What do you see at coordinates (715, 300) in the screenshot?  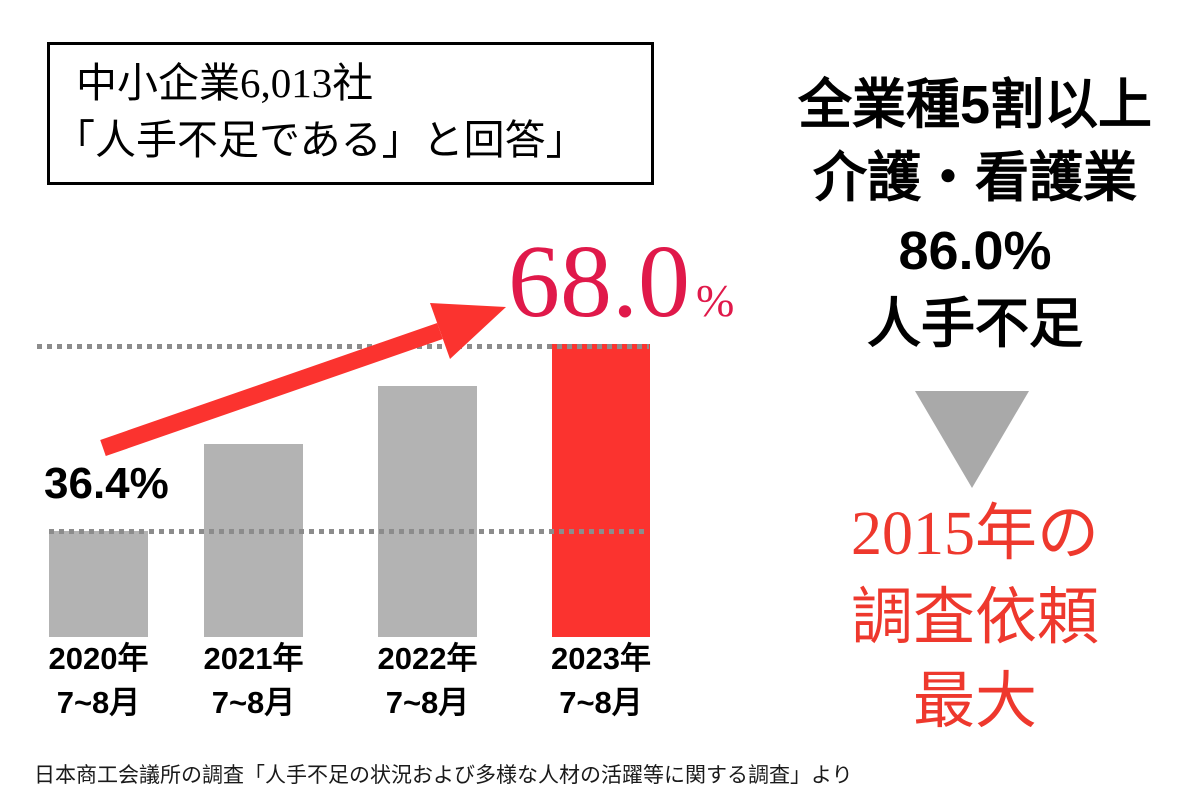 I see `end-value-percent-sign: %` at bounding box center [715, 300].